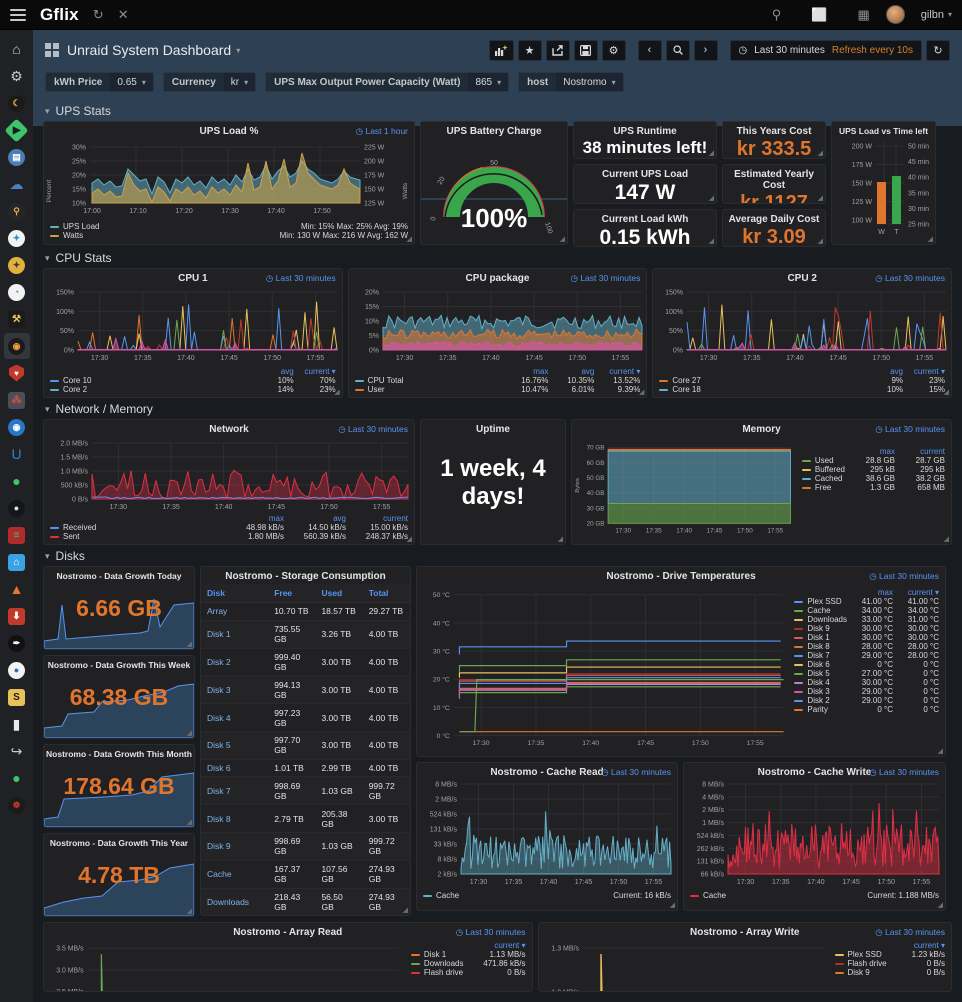 The width and height of the screenshot is (962, 1002). I want to click on row-header-network-memory: ▾ Network / Memory, so click(497, 408).